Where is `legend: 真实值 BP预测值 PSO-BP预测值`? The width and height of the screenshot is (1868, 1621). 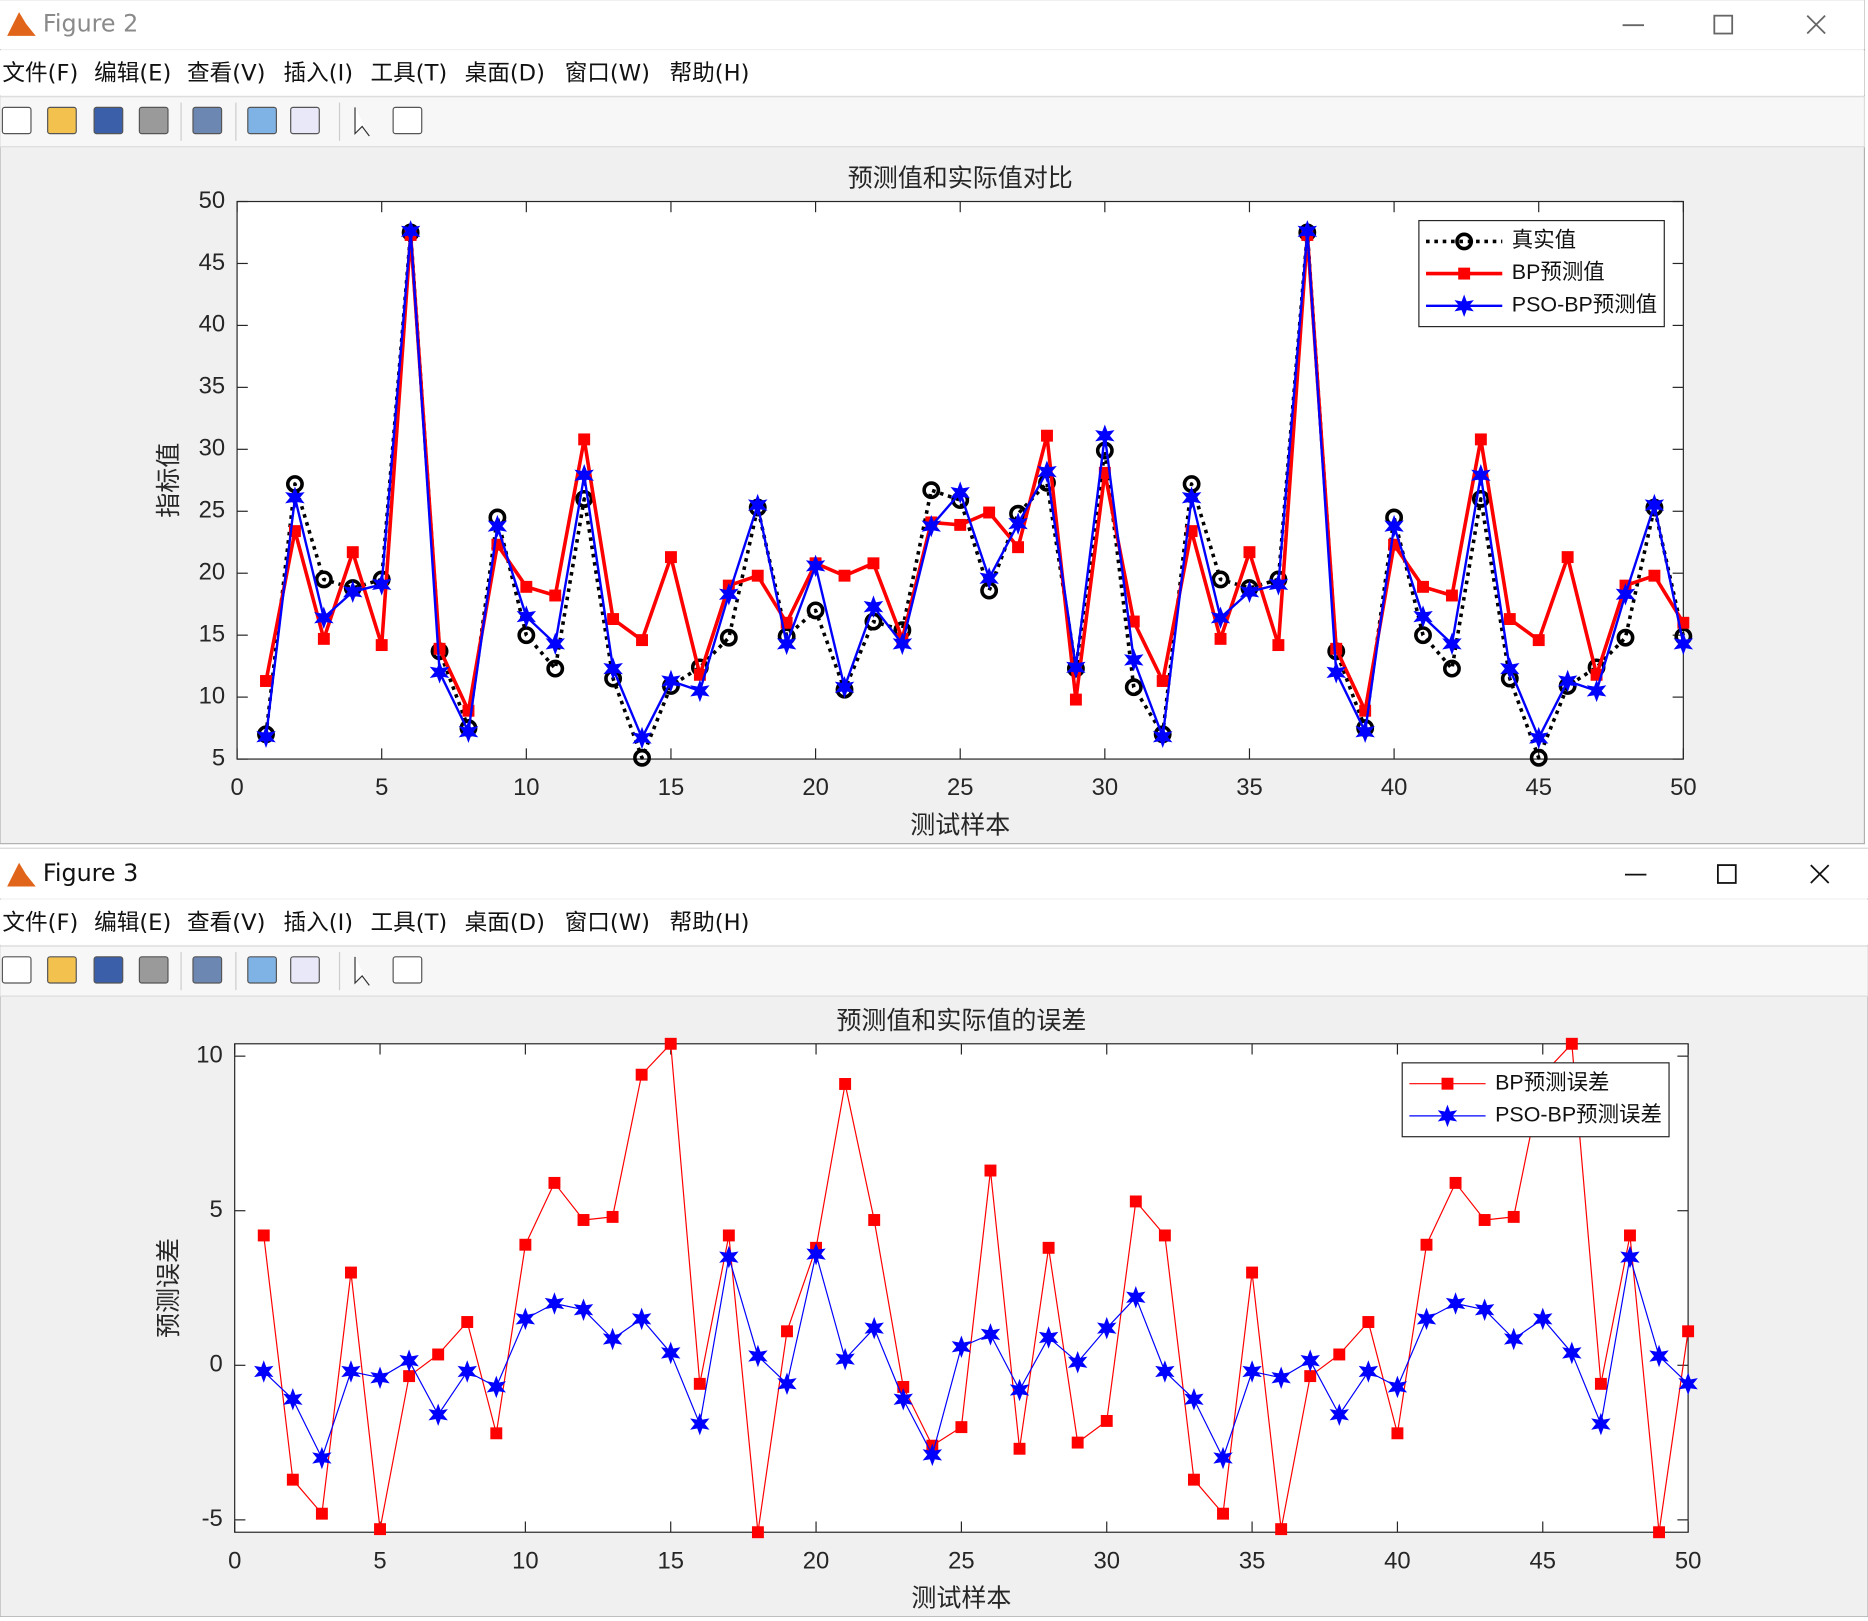
legend: 真实值 BP预测值 PSO-BP预测值 is located at coordinates (1541, 273).